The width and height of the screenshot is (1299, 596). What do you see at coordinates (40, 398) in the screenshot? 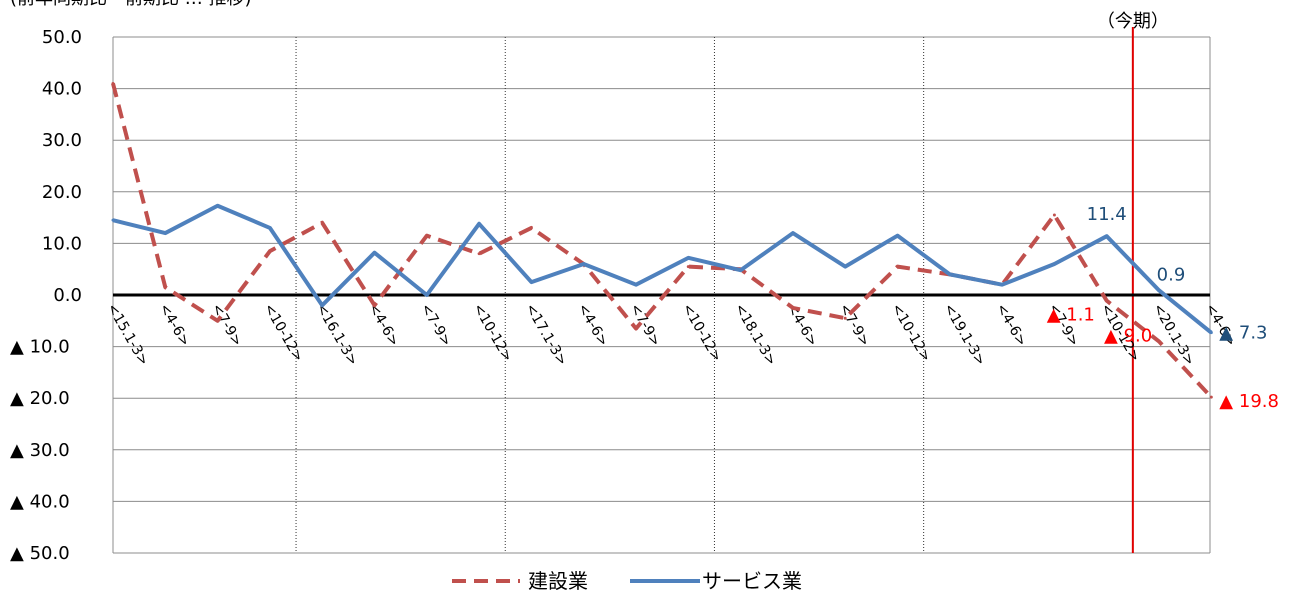
I see `y-tick-label: ▲ 20.0` at bounding box center [40, 398].